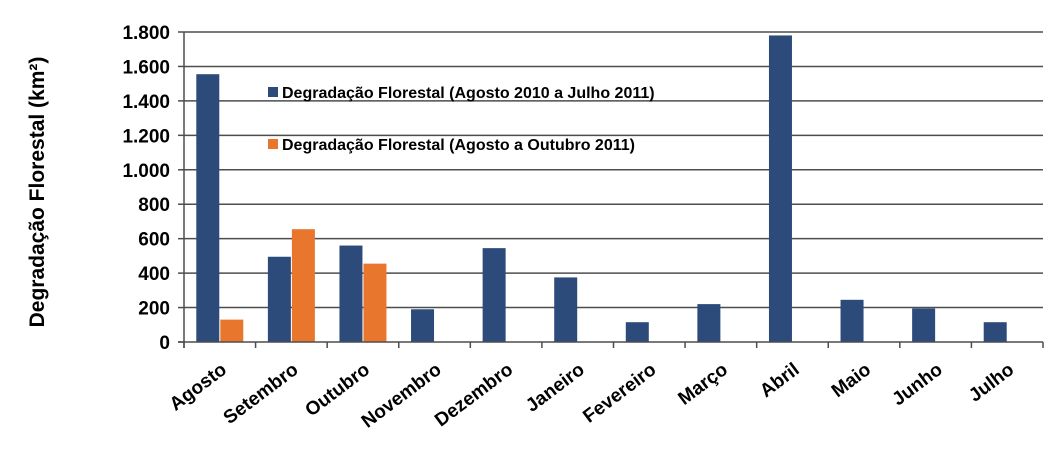  Describe the element at coordinates (494, 295) in the screenshot. I see `bar-series1-dezembro` at that location.